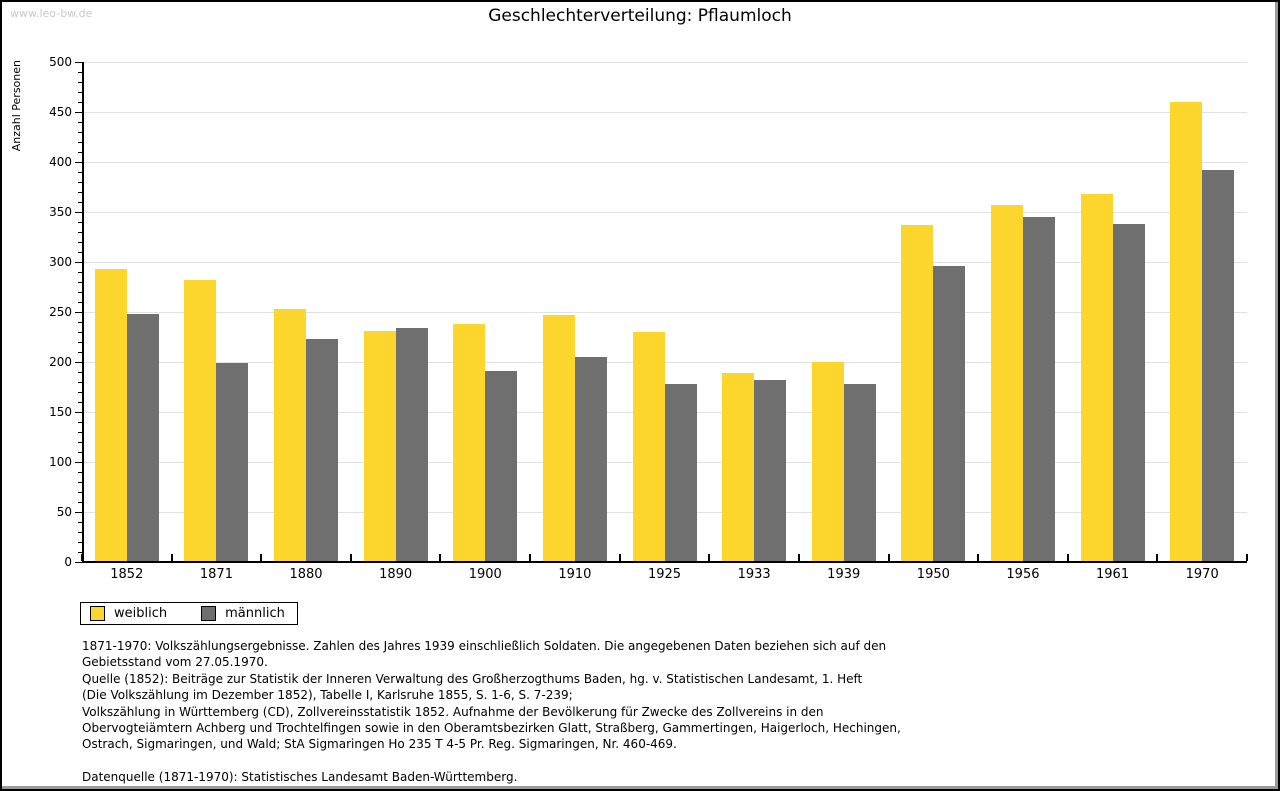 Image resolution: width=1280 pixels, height=791 pixels. Describe the element at coordinates (770, 470) in the screenshot. I see `bar-männlich-1933` at that location.